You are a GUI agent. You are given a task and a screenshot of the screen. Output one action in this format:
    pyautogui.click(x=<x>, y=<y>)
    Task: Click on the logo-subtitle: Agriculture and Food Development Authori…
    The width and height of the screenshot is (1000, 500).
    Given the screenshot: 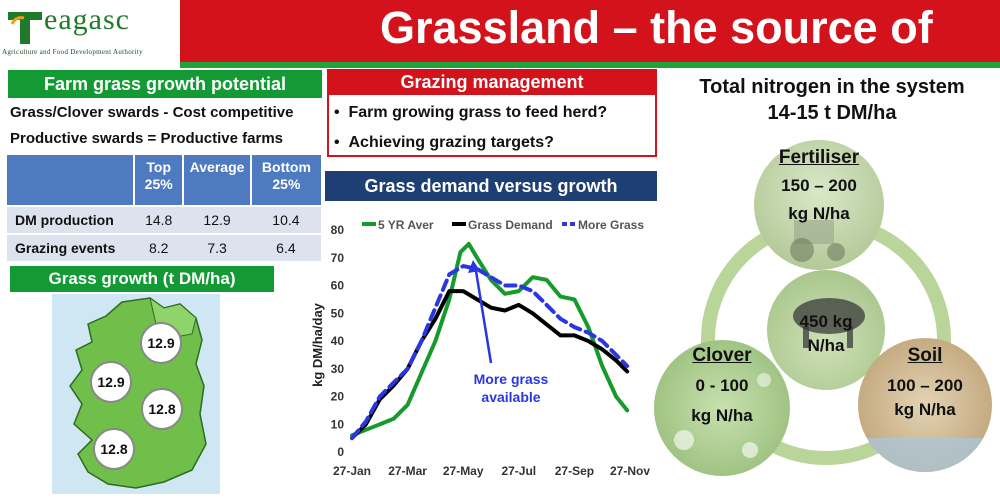 What is the action you would take?
    pyautogui.click(x=72, y=52)
    